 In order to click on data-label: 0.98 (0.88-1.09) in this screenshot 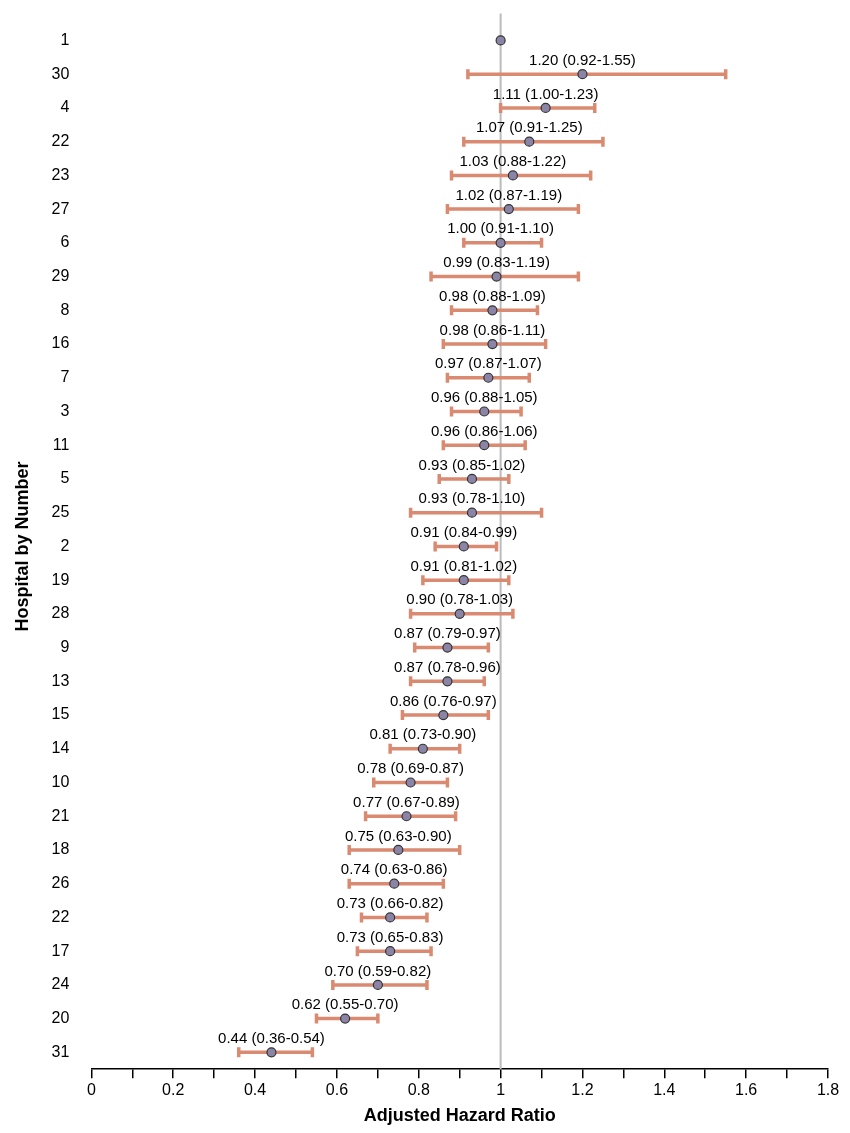, I will do `click(492, 295)`.